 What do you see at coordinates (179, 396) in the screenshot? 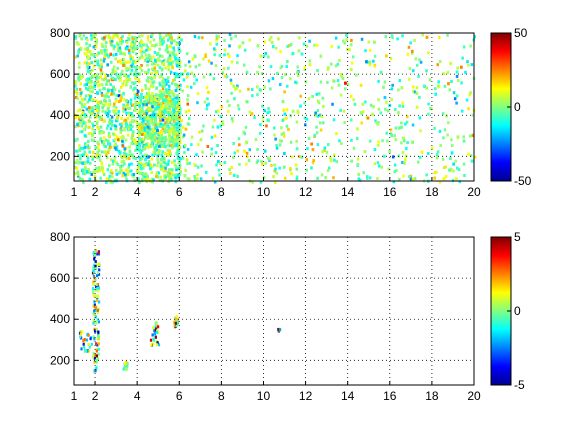
I see `x-tick-label: 6` at bounding box center [179, 396].